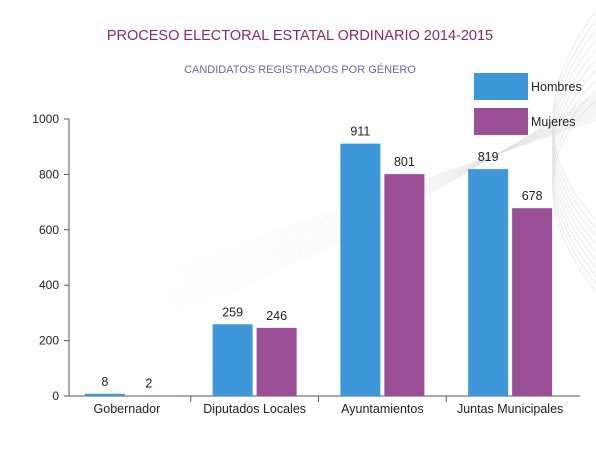 The image size is (596, 460). Describe the element at coordinates (382, 409) in the screenshot. I see `x-tick-label: Ayuntamientos` at that location.